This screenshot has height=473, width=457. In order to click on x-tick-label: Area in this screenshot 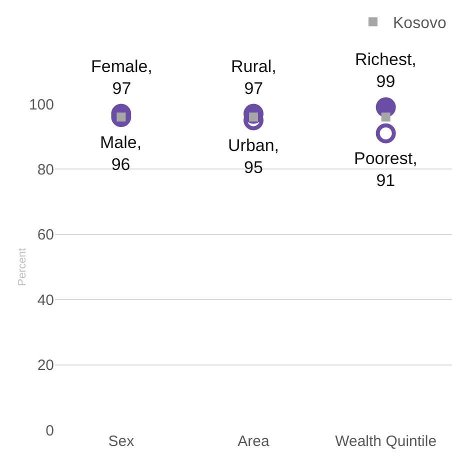, I will do `click(254, 441)`.